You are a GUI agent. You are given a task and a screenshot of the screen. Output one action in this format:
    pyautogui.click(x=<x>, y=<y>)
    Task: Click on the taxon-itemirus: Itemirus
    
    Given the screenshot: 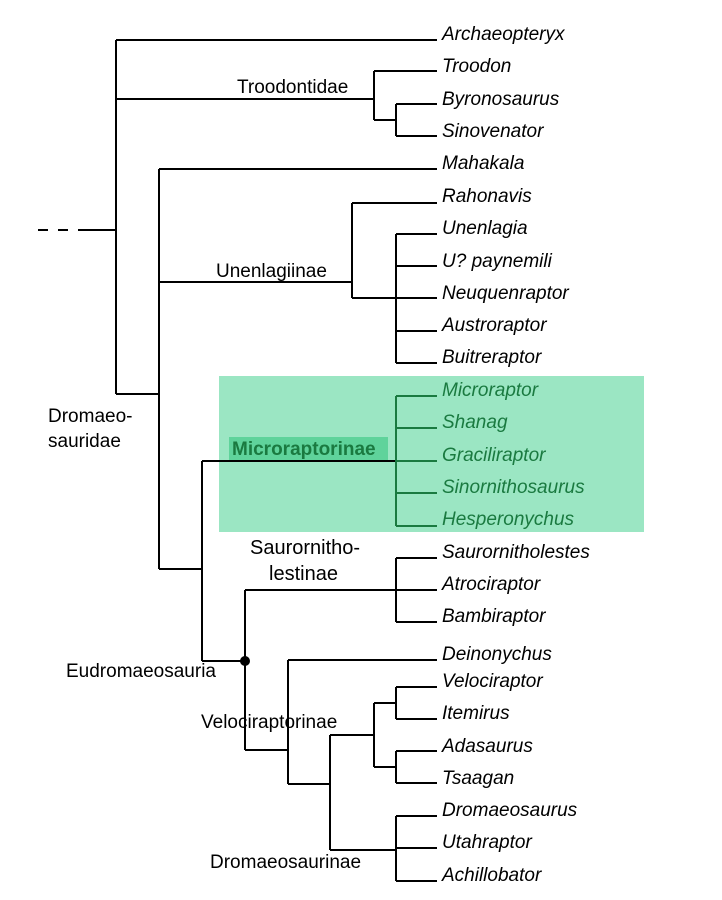 What is the action you would take?
    pyautogui.click(x=476, y=713)
    